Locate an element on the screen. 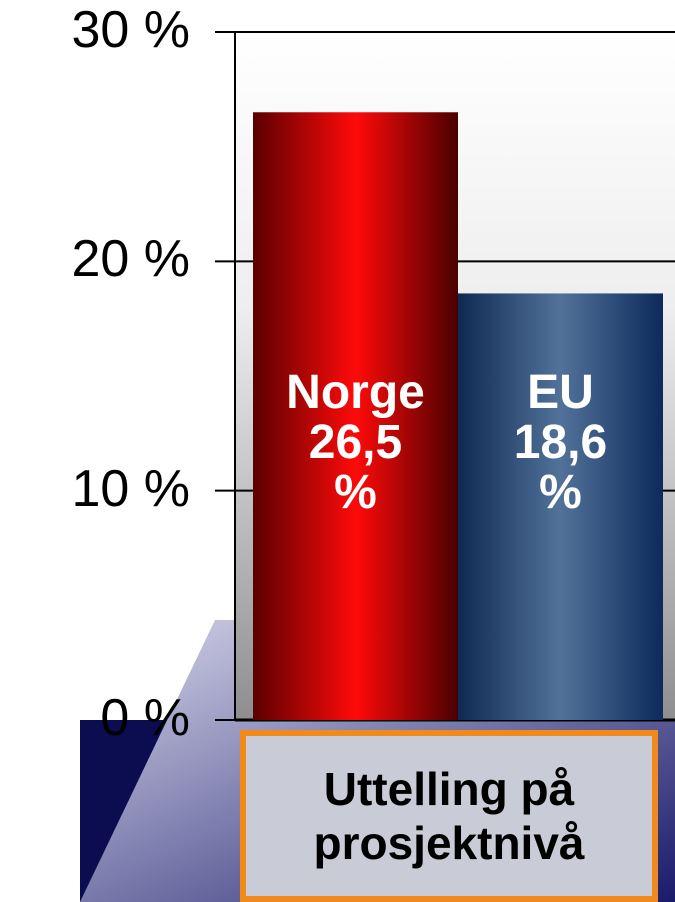  bar is located at coordinates (560, 506).